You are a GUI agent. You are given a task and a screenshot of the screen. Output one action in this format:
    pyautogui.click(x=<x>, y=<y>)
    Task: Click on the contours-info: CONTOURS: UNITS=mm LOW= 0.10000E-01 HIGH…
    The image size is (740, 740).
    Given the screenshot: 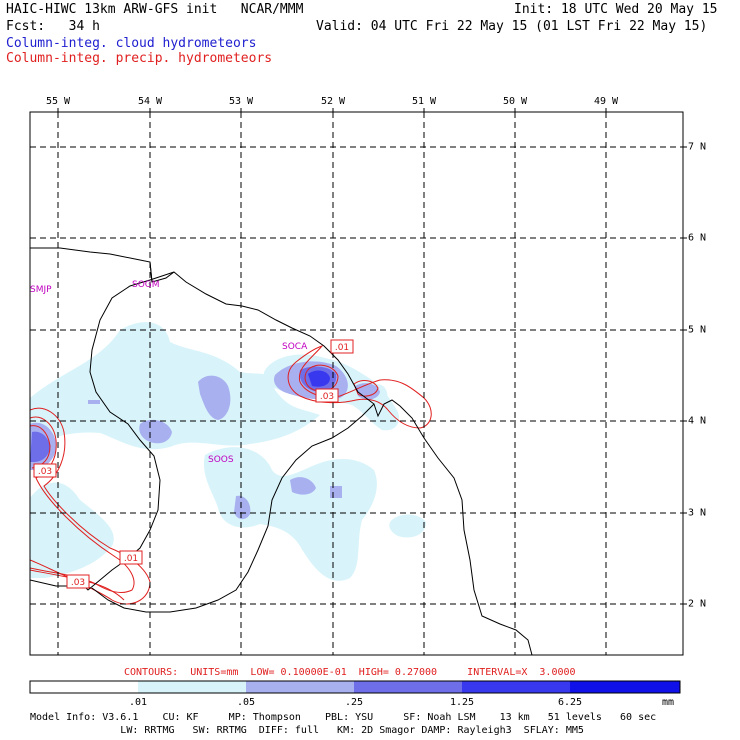 What is the action you would take?
    pyautogui.click(x=350, y=672)
    